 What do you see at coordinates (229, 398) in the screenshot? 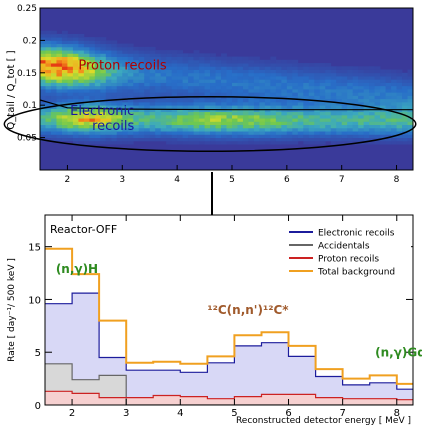
I see `fill-proton-recoils` at bounding box center [229, 398].